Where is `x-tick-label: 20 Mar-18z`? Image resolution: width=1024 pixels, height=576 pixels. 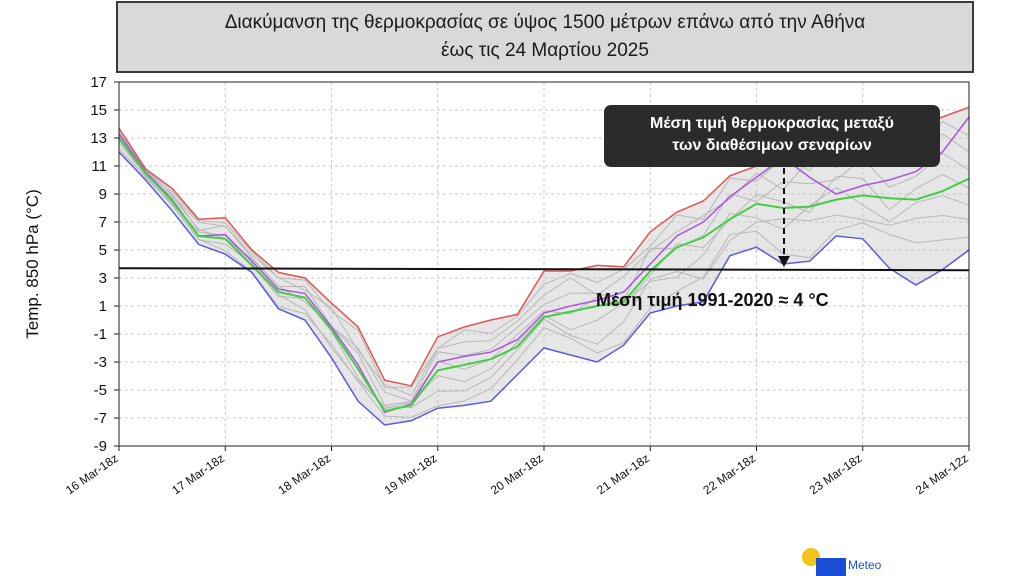 x-tick-label: 20 Mar-18z is located at coordinates (517, 474).